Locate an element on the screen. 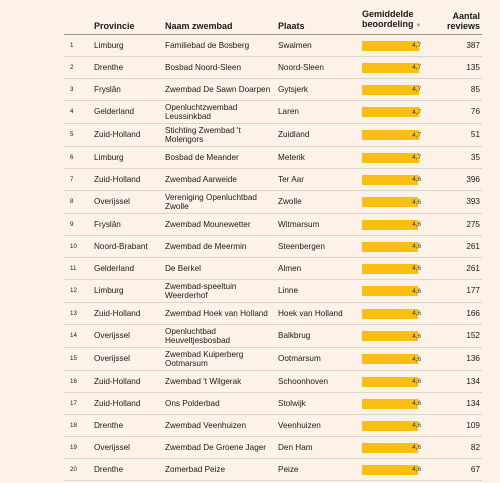  rank-cell: 1 is located at coordinates (79, 45).